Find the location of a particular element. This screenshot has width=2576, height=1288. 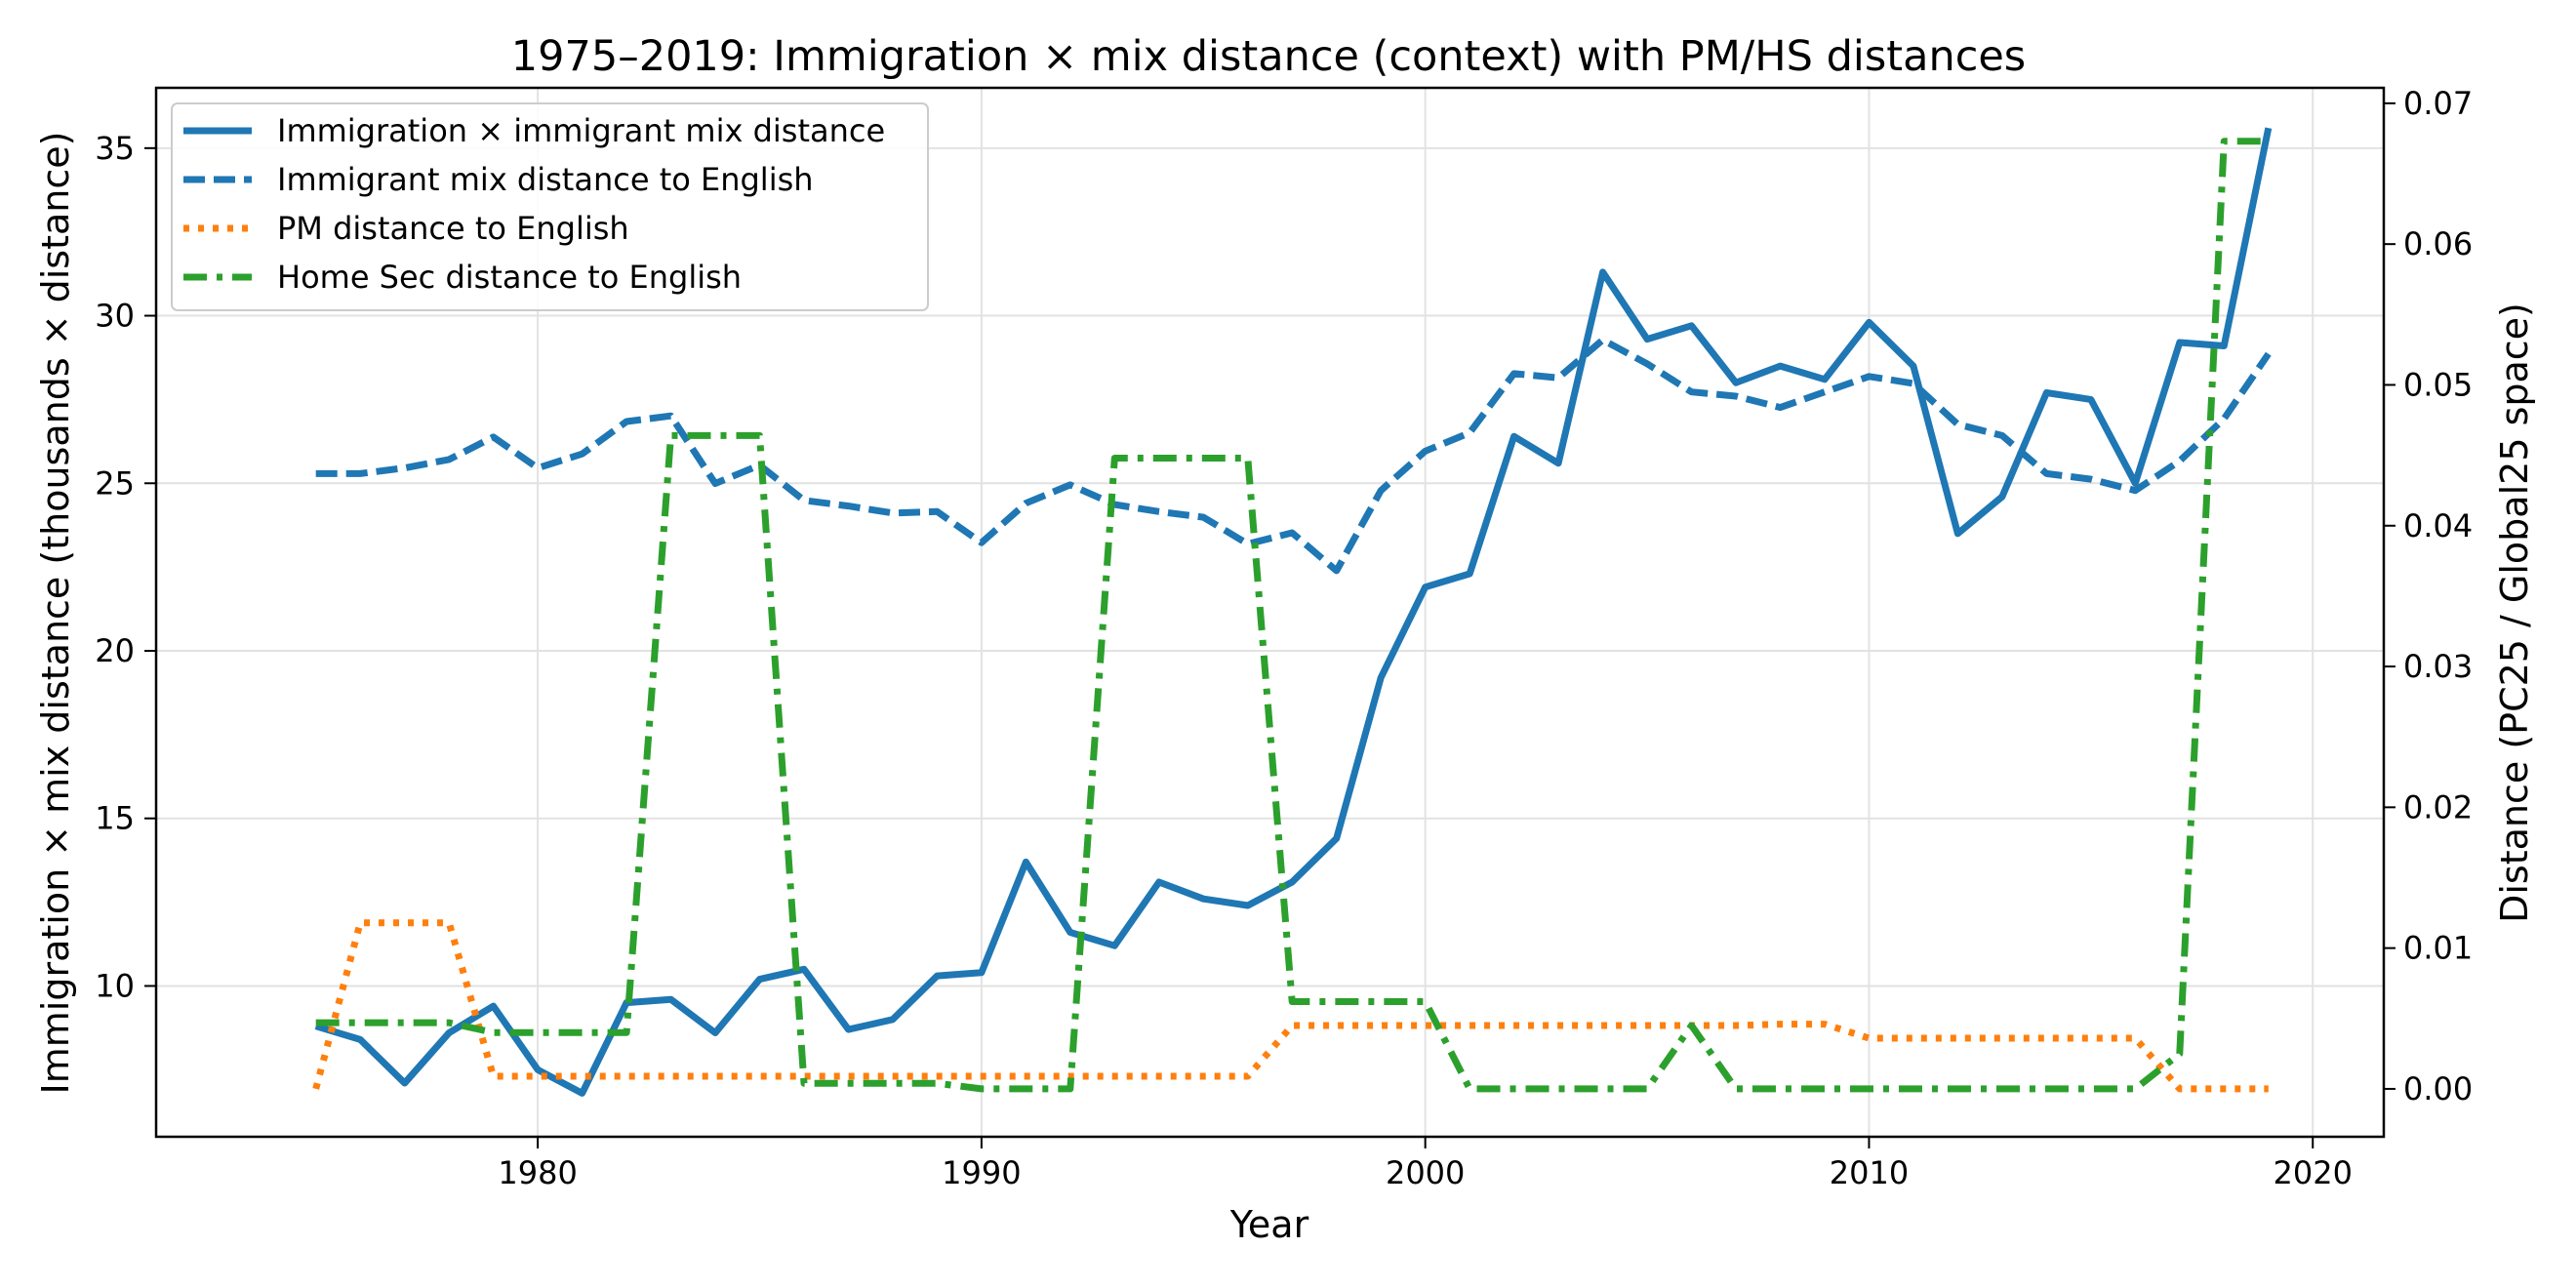

legend-label: Immigrant mix distance to English is located at coordinates (545, 179).